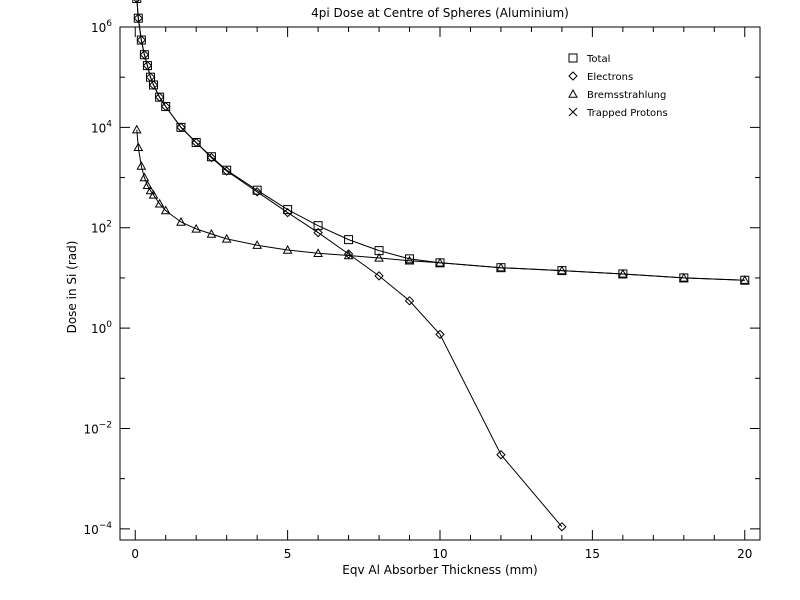 The width and height of the screenshot is (800, 600). What do you see at coordinates (101, 127) in the screenshot?
I see `y-tick-label: 10⁴` at bounding box center [101, 127].